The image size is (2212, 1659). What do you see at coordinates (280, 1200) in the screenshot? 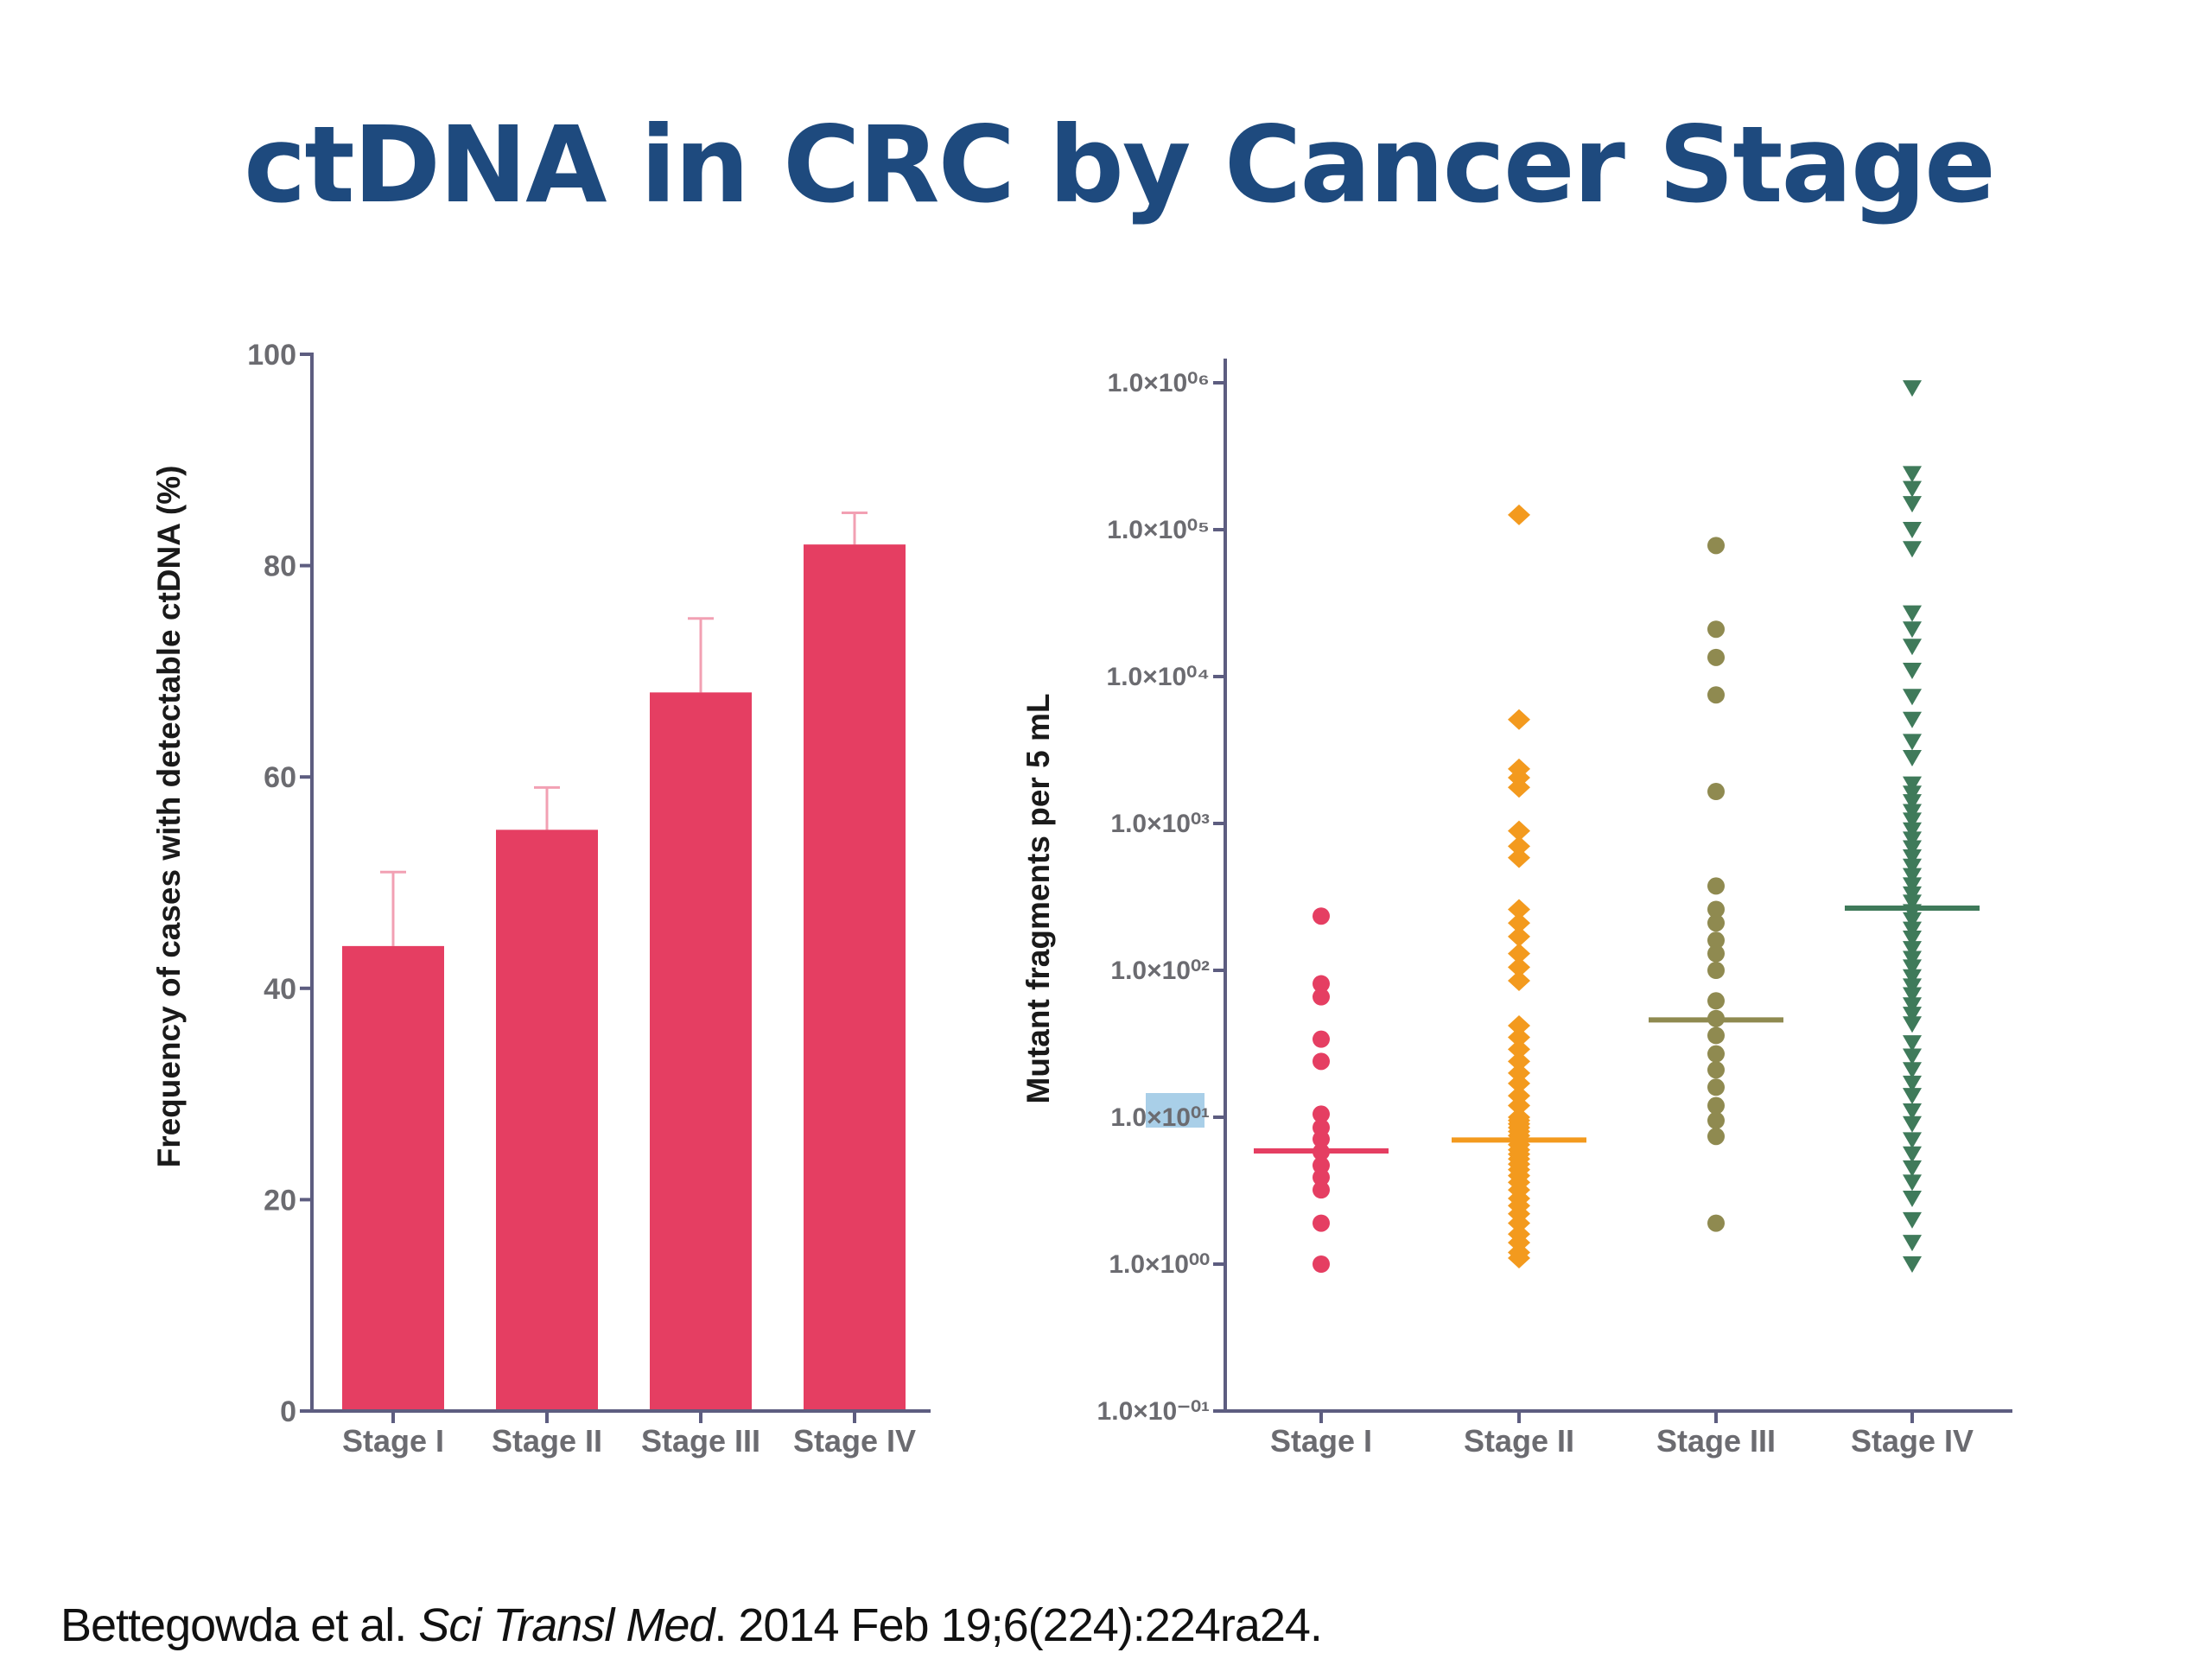
I see `y-tick-label: 20` at bounding box center [280, 1200].